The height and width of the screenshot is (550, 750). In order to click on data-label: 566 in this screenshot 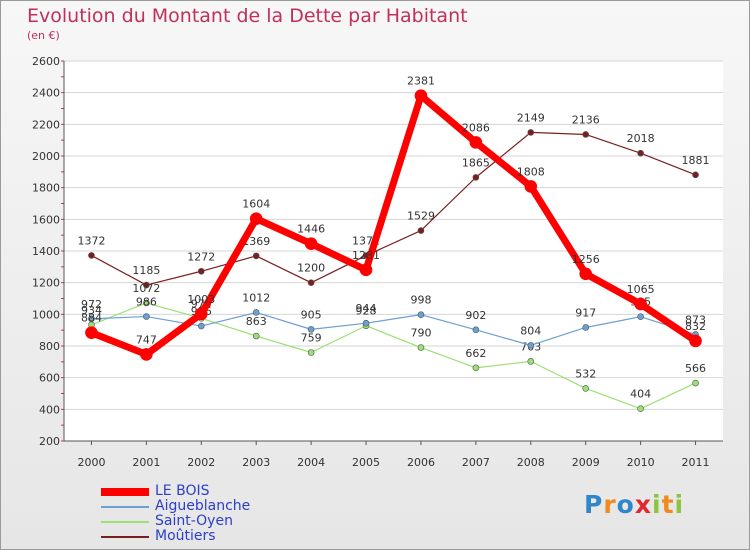, I will do `click(695, 368)`.